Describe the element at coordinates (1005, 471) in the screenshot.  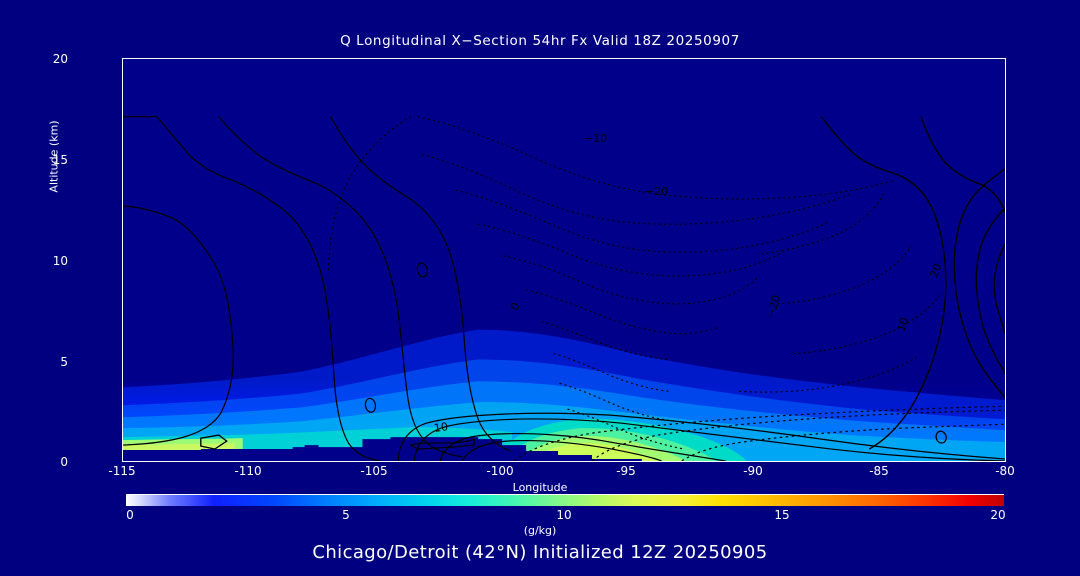
I see `x-tick--80: -80` at that location.